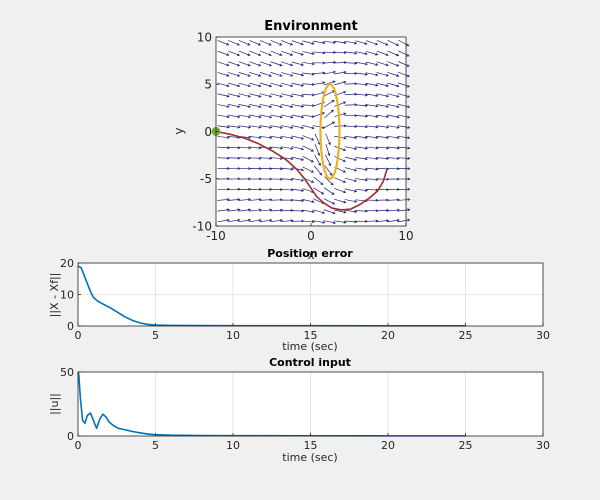 The image size is (600, 500). What do you see at coordinates (179, 130) in the screenshot?
I see `environment-ylabel: y` at bounding box center [179, 130].